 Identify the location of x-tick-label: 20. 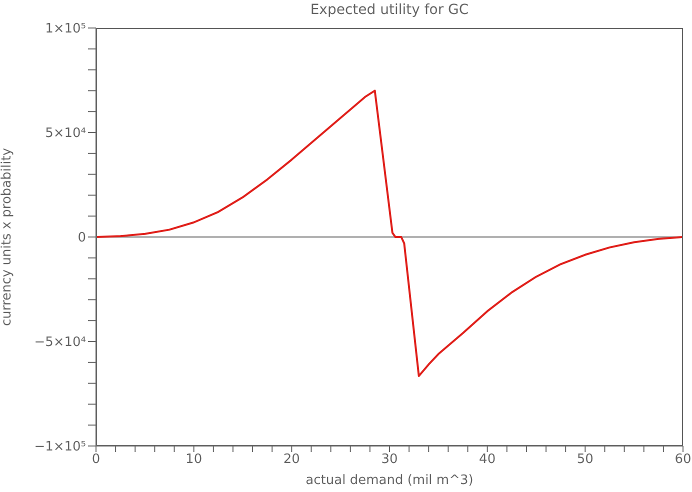
(291, 460).